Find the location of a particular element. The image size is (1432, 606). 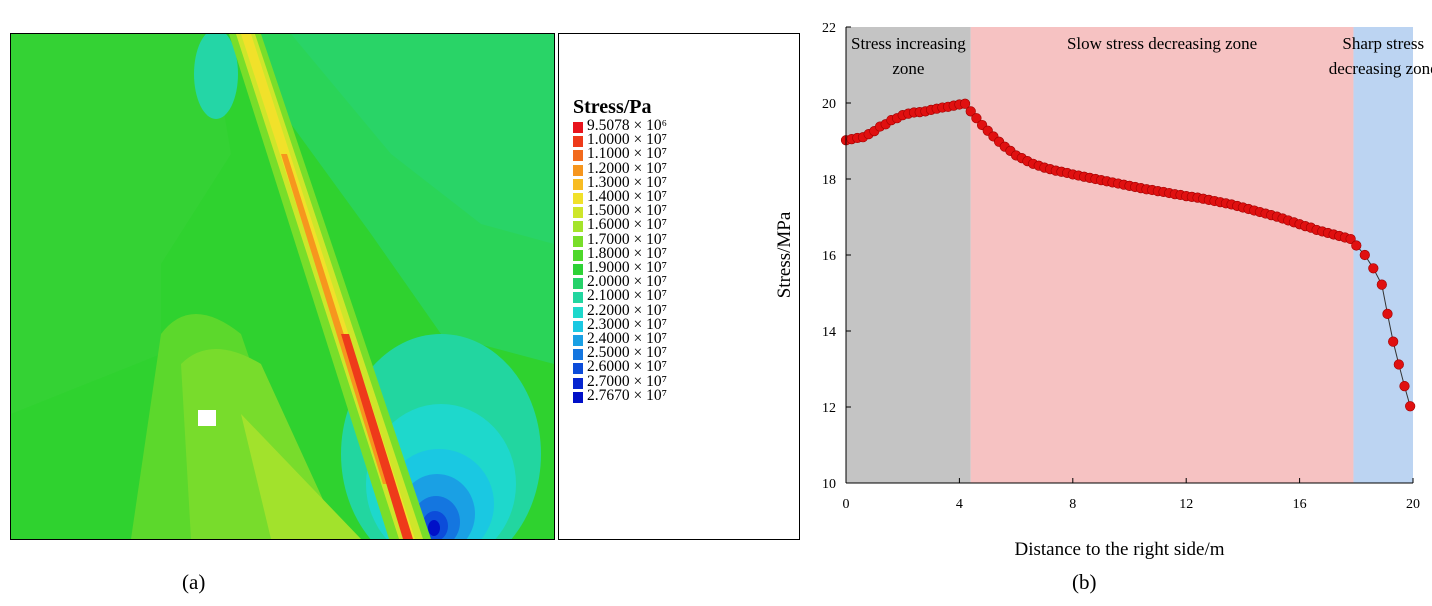

y-tick-label: 18 is located at coordinates (829, 180).